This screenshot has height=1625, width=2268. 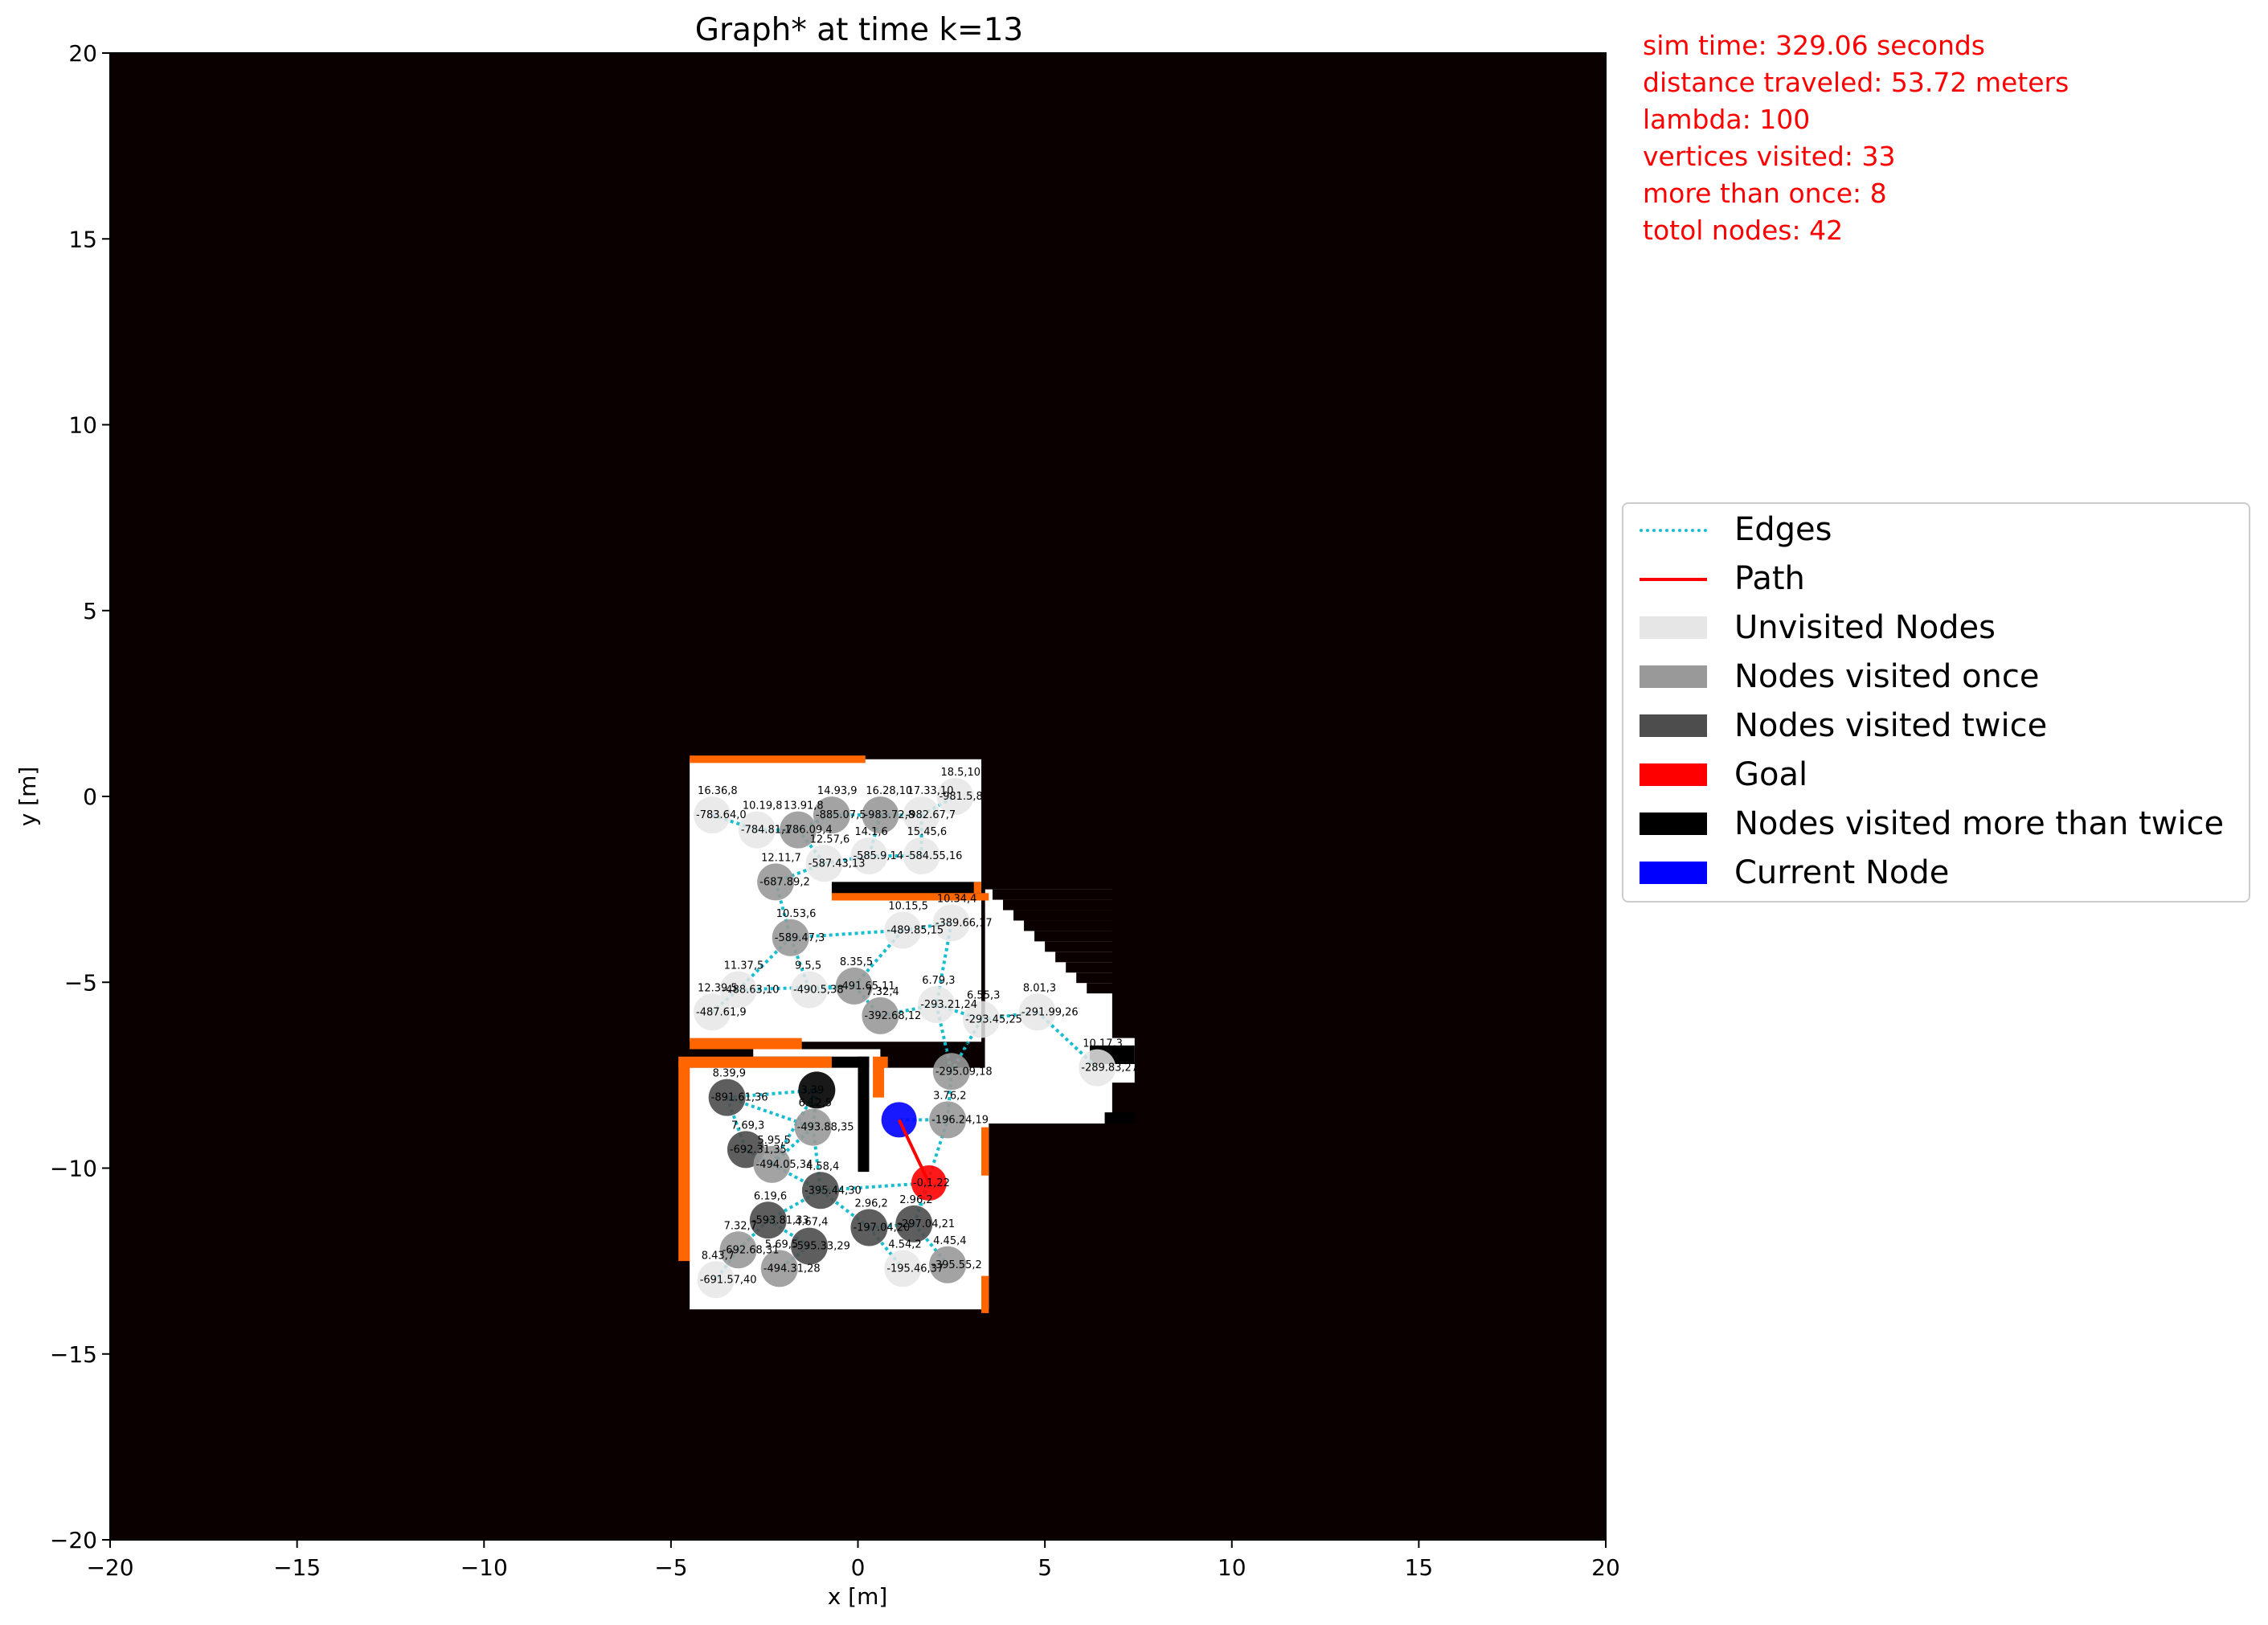 I want to click on node-label-bottom: -691.57,40, so click(x=729, y=1280).